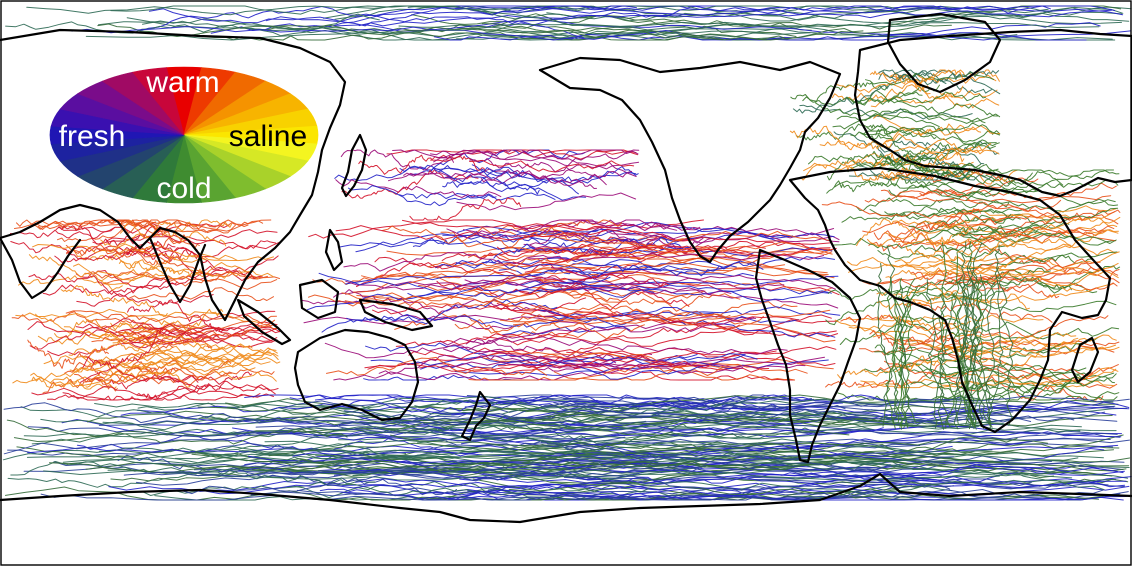 Image resolution: width=1132 pixels, height=566 pixels. I want to click on coast-philippines, so click(334, 250).